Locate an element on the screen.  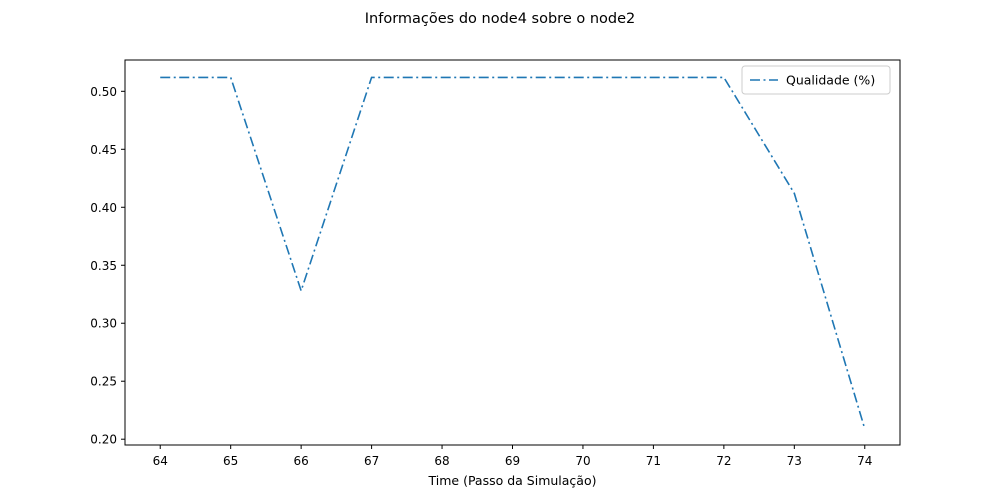
y-tick-label-0.45: 0.45 is located at coordinates (103, 150).